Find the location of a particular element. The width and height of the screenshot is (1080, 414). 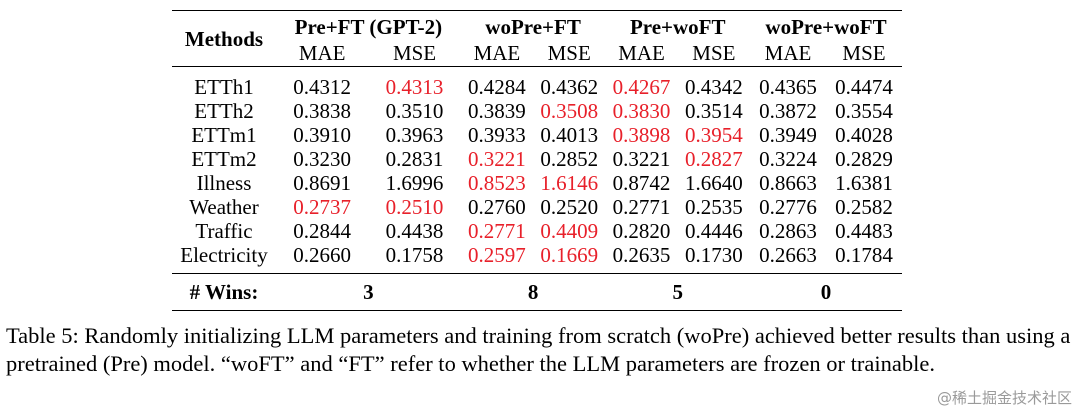

metric-value: 0.4409 is located at coordinates (569, 231).